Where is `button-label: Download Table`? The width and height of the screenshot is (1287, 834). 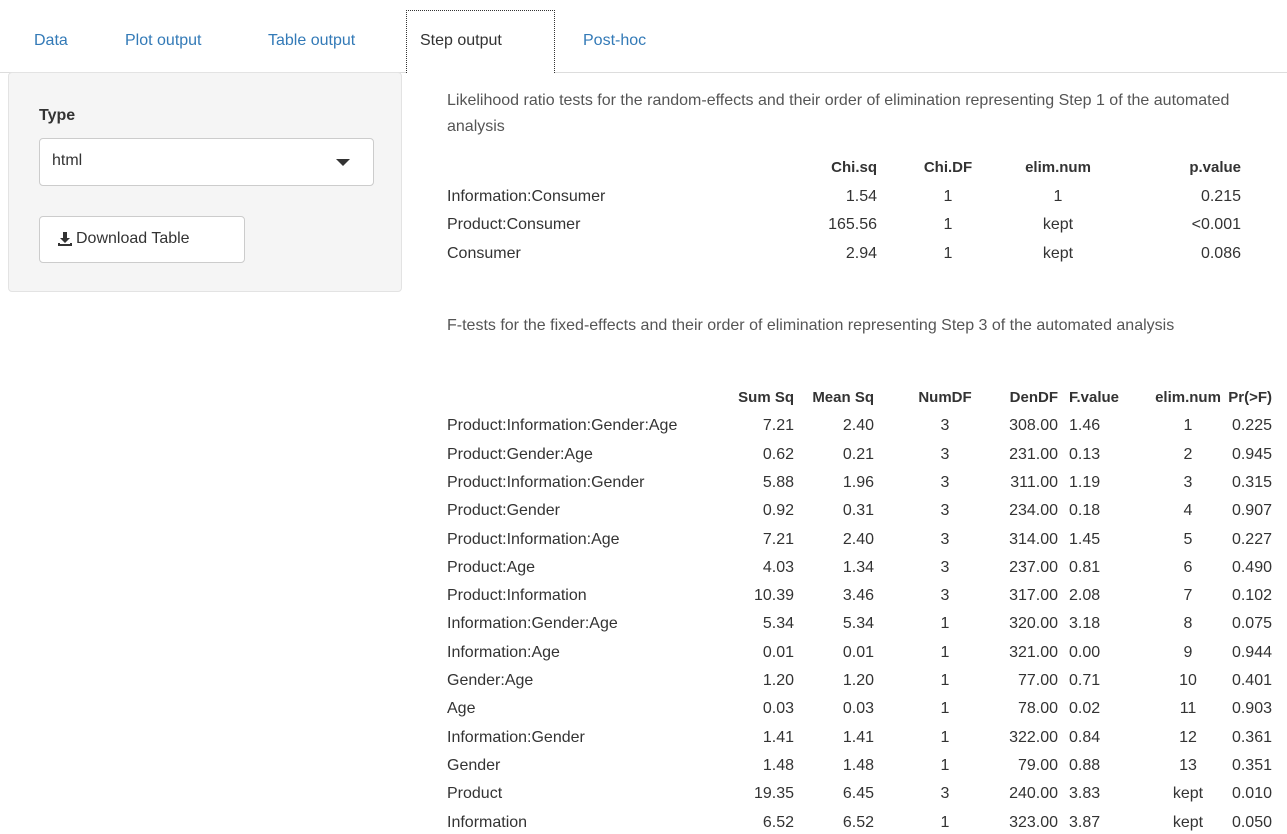
button-label: Download Table is located at coordinates (133, 238).